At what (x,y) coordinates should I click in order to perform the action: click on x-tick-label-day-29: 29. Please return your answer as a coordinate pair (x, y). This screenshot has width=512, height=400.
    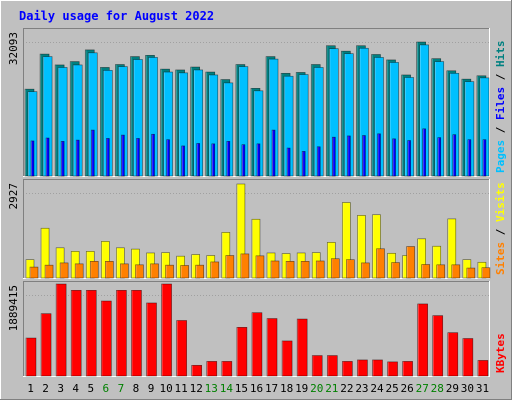
    Looking at the image, I should click on (452, 388).